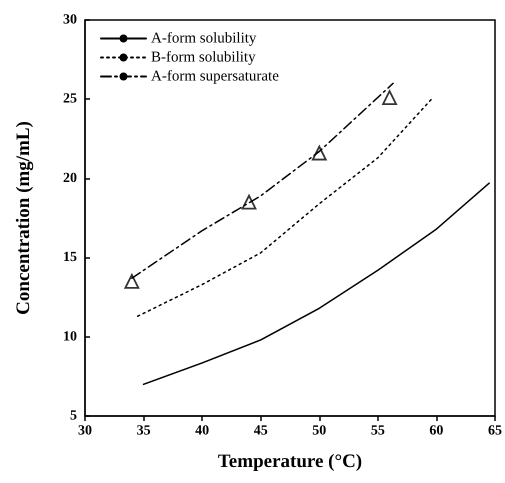 This screenshot has height=483, width=505. I want to click on y-tick-label: 20, so click(70, 178).